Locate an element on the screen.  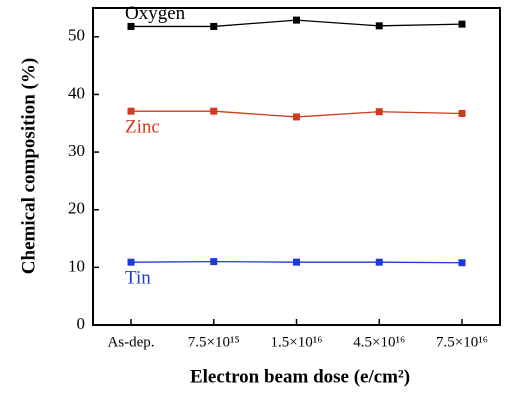
y-tick-label: 30 is located at coordinates (76, 150).